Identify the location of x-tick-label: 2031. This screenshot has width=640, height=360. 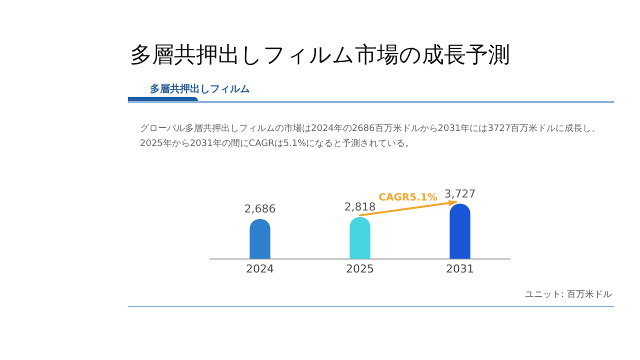
(460, 269).